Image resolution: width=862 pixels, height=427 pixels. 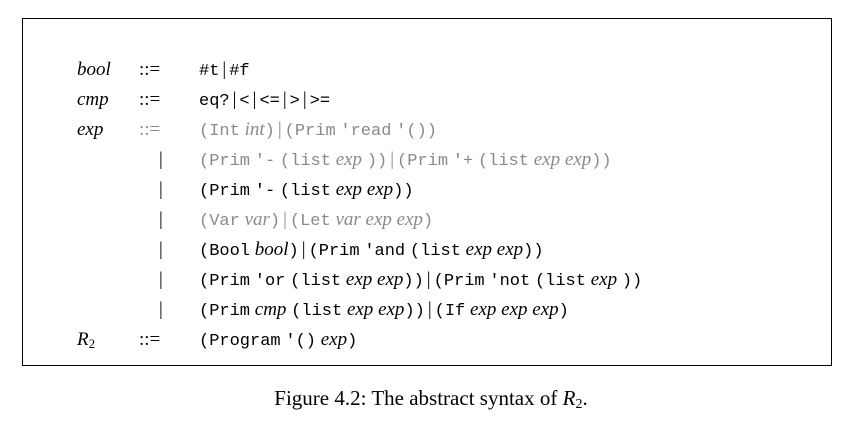 What do you see at coordinates (431, 399) in the screenshot?
I see `figure-caption: Figure 4.2: The abstract syntax of R2.` at bounding box center [431, 399].